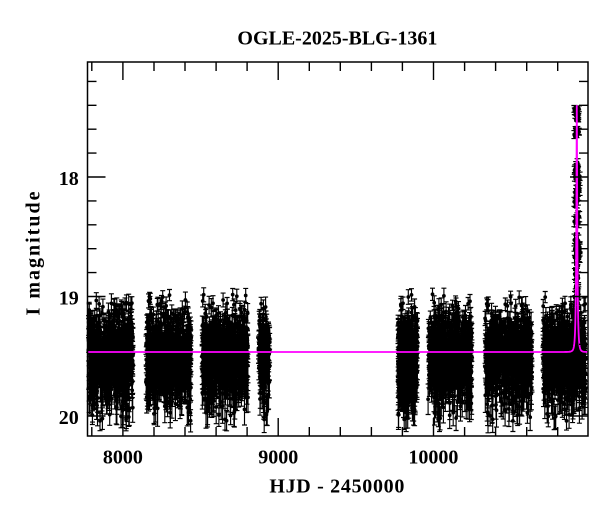 The width and height of the screenshot is (600, 512). Describe the element at coordinates (337, 486) in the screenshot. I see `svg-text: HJD - 2450000` at that location.